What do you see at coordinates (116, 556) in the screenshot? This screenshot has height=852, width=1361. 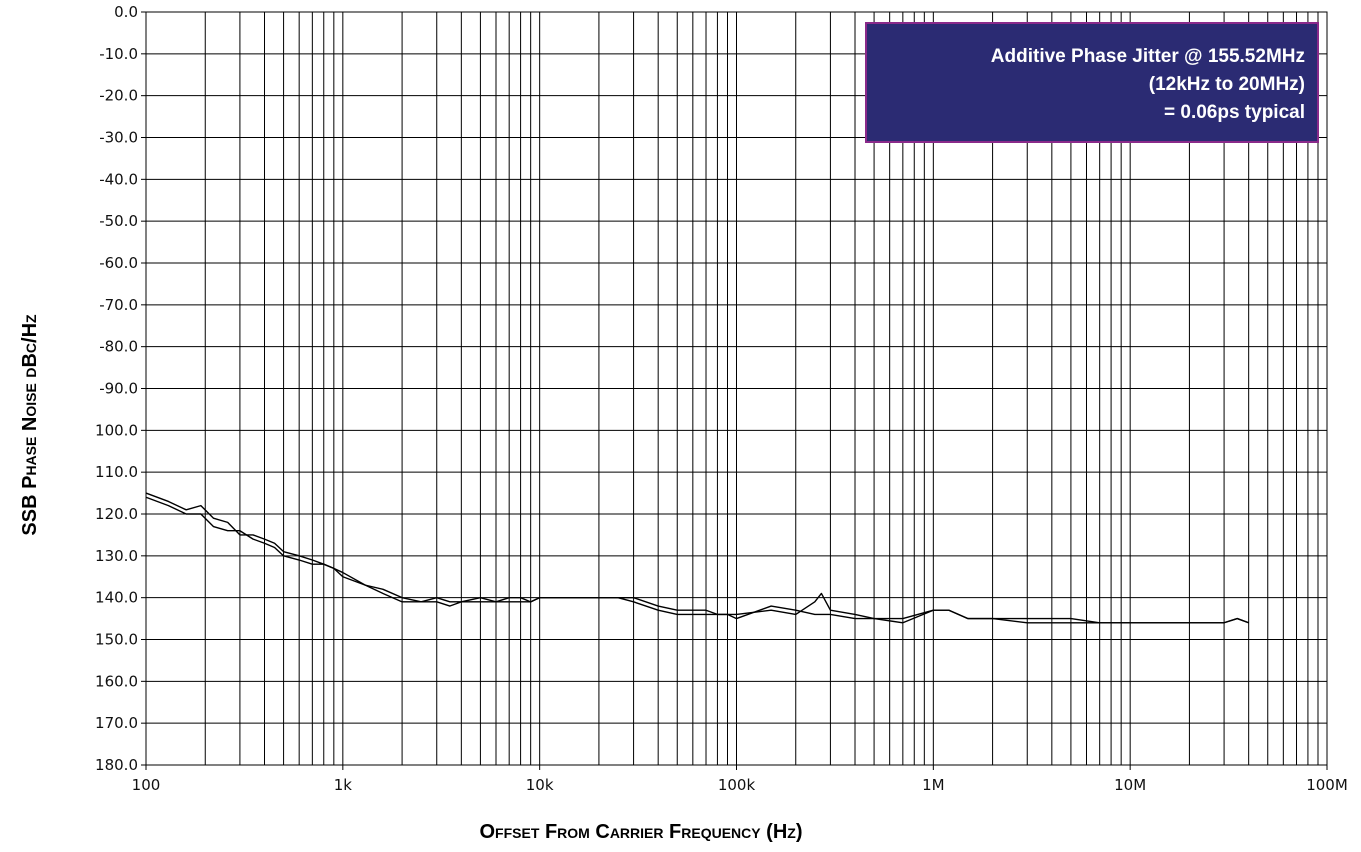 I see `y-tick-label: 130.0` at bounding box center [116, 556].